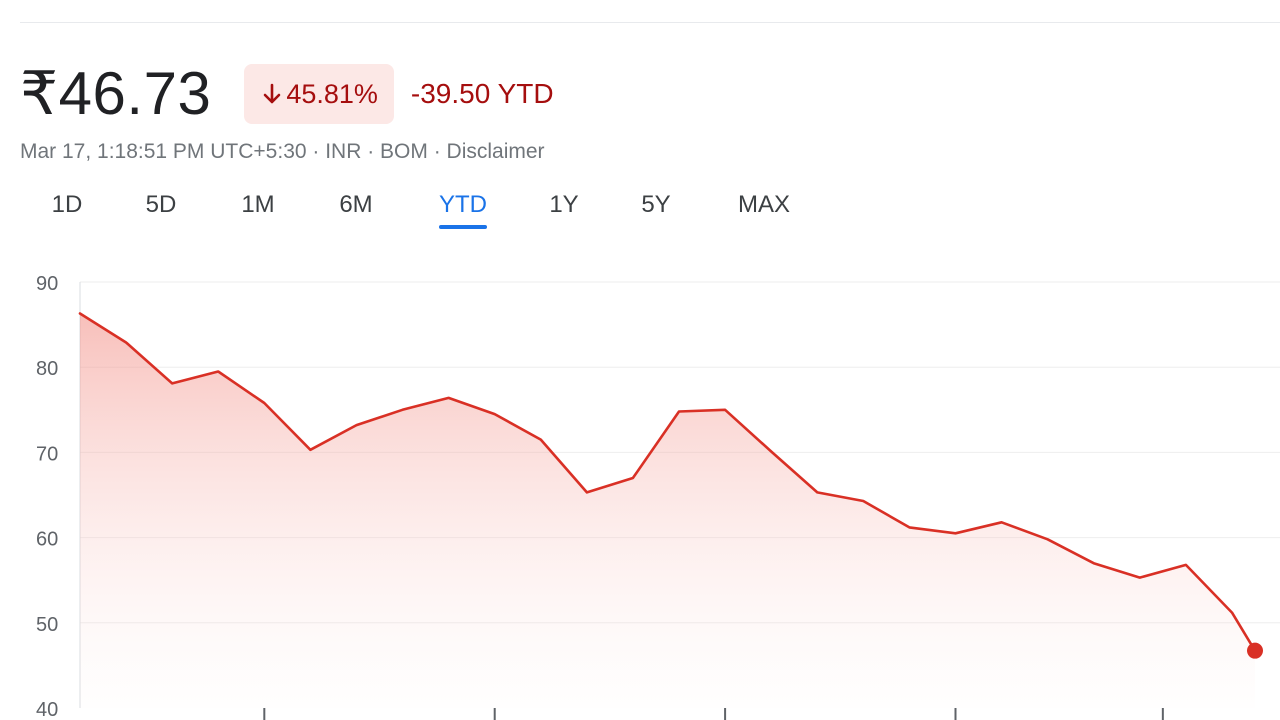 This screenshot has width=1280, height=720. What do you see at coordinates (47, 454) in the screenshot?
I see `y-tick-label: 70` at bounding box center [47, 454].